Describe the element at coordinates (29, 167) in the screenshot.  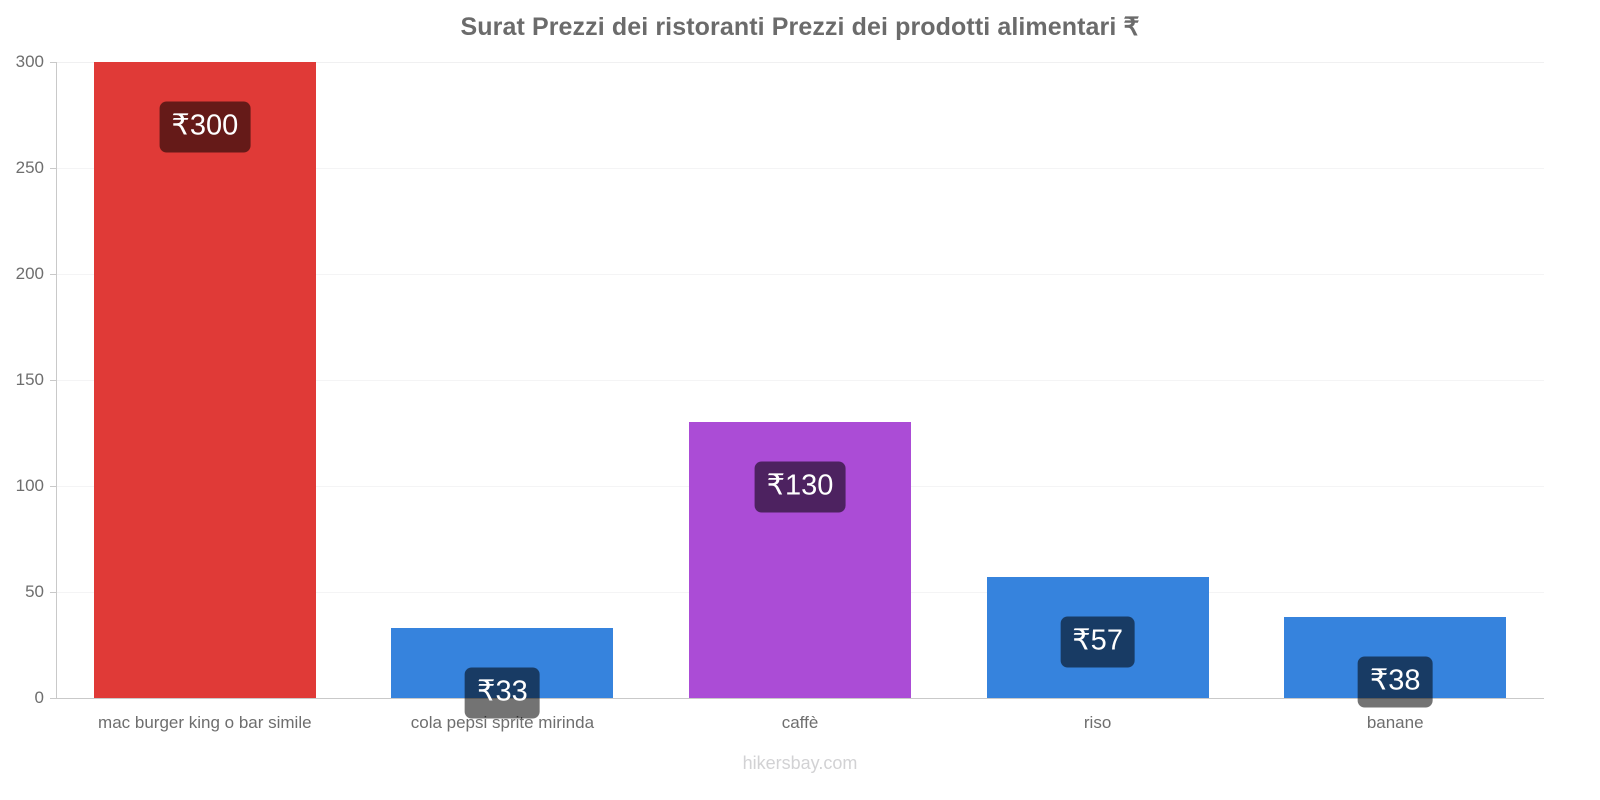
I see `y-axis-tick-label: 250` at that location.